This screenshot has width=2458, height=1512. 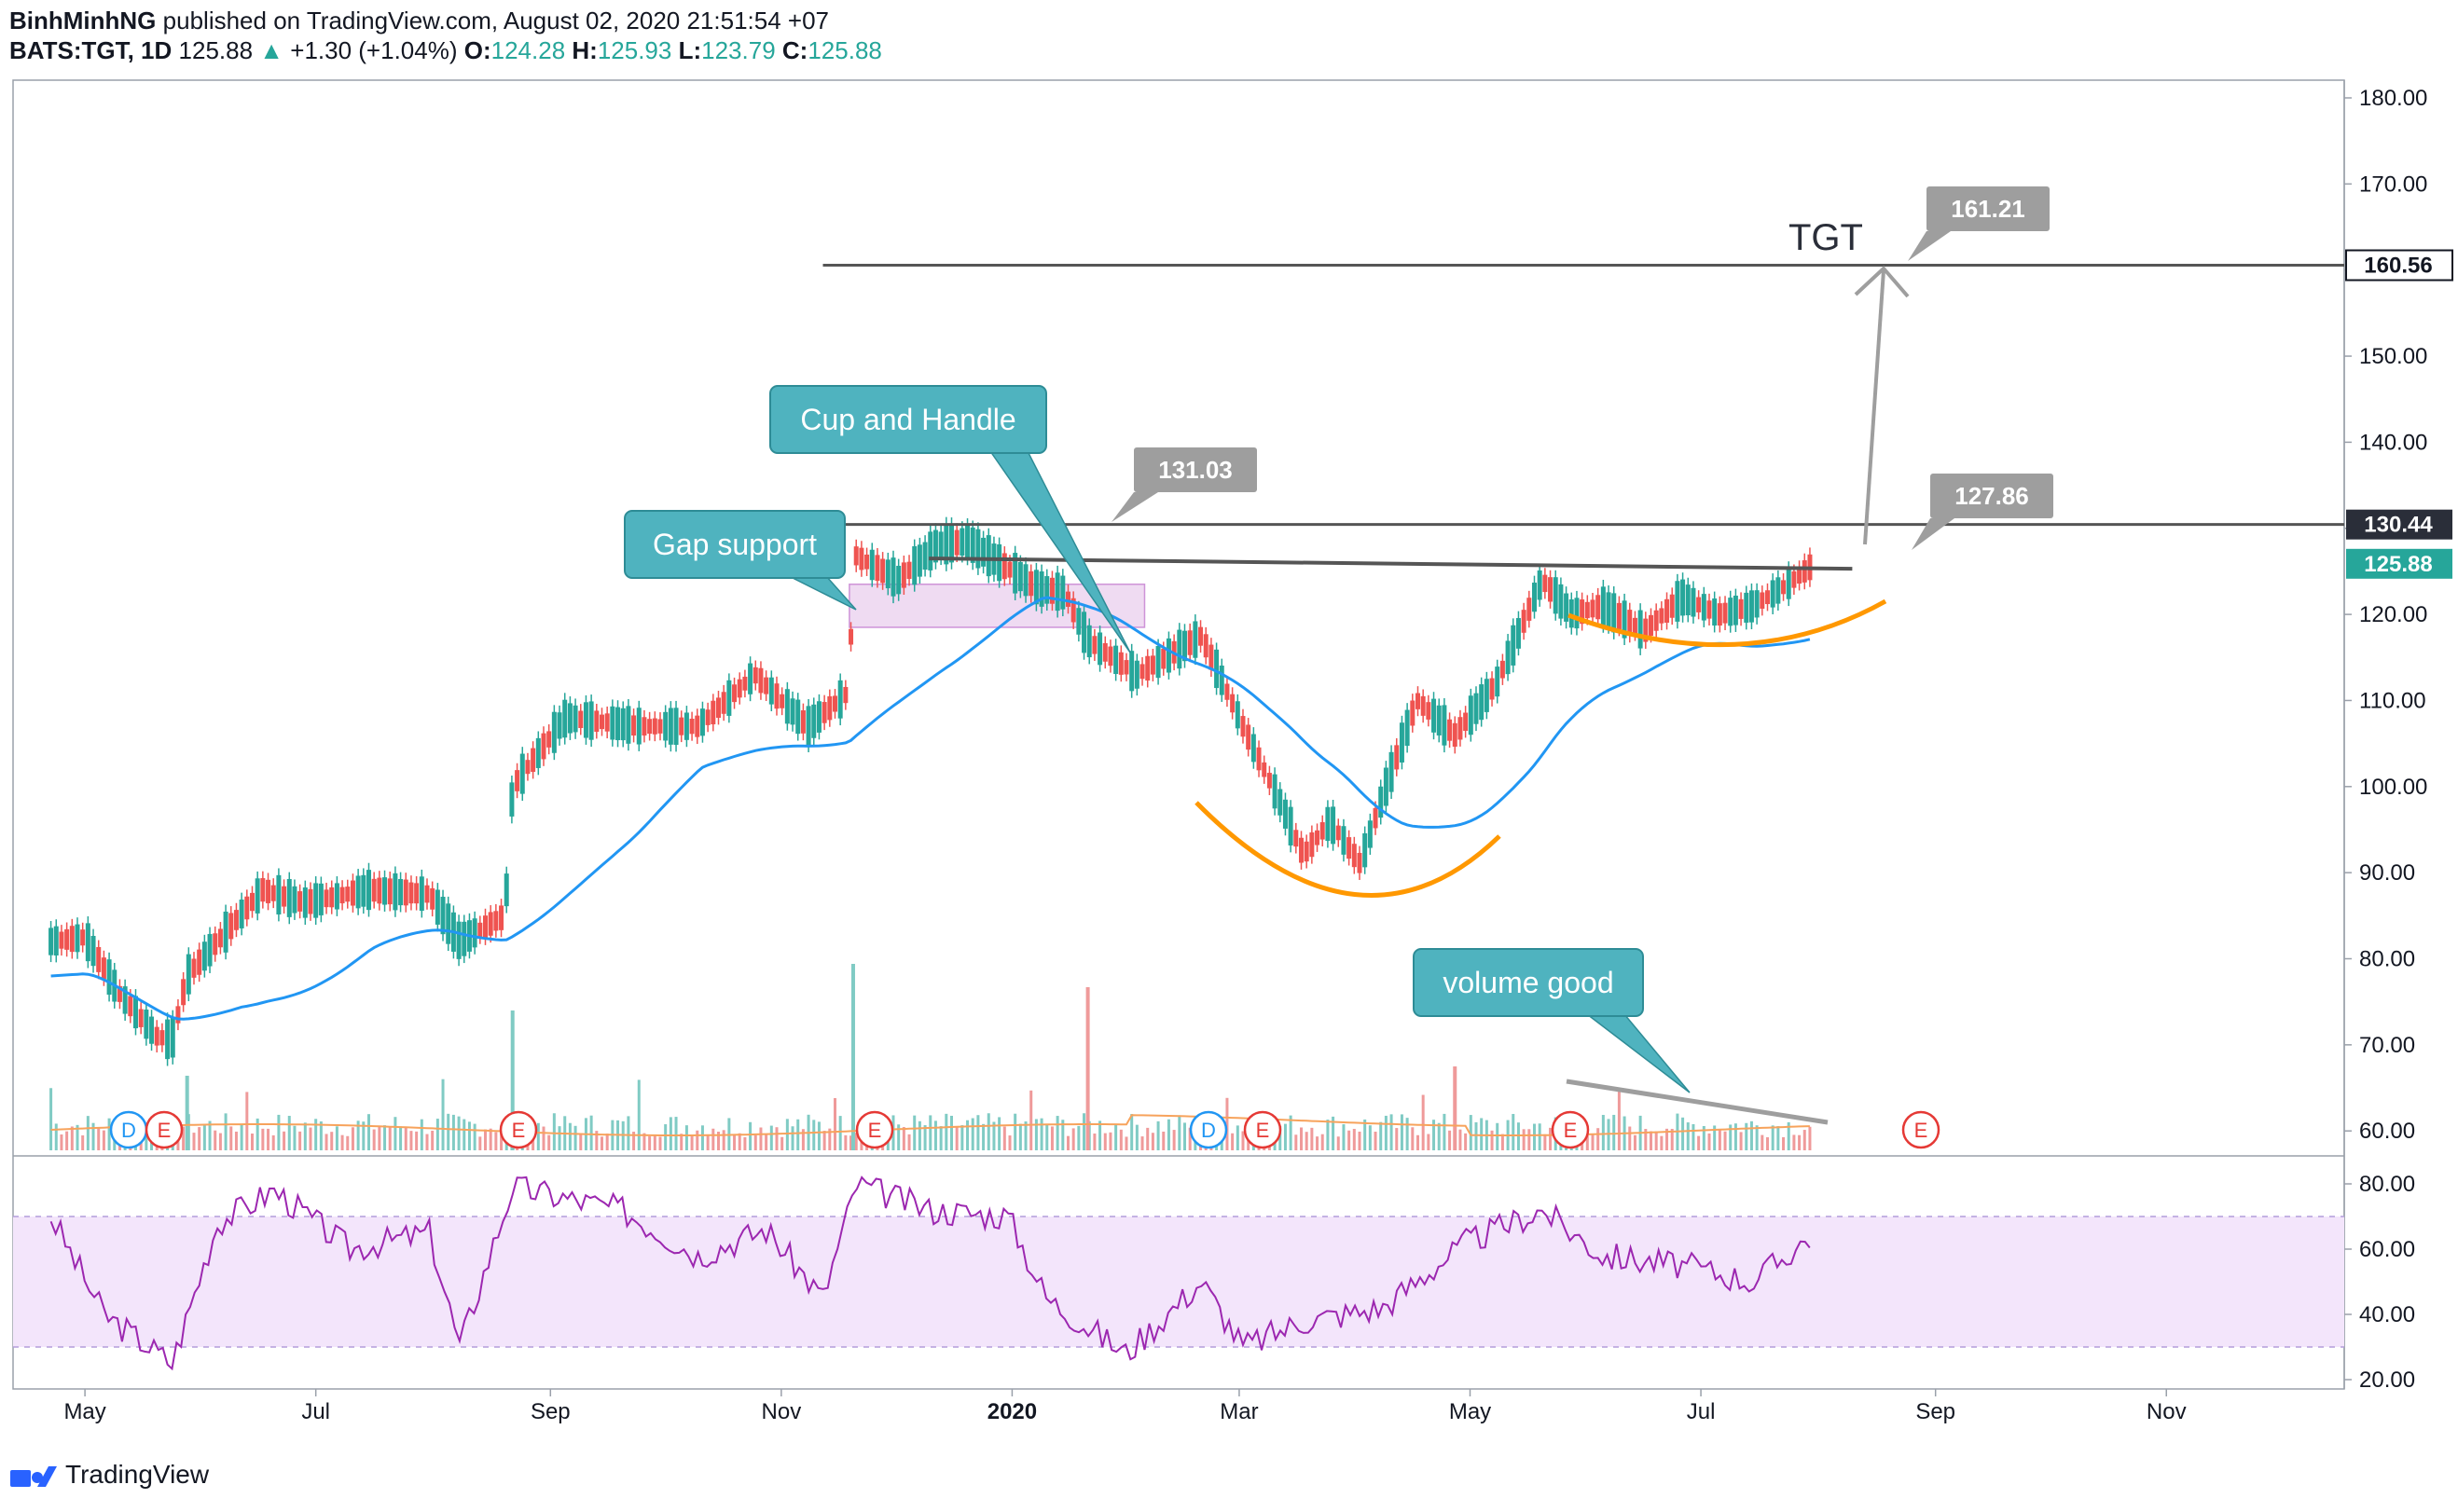 What do you see at coordinates (33, 1475) in the screenshot?
I see `tradingview-logo-icon` at bounding box center [33, 1475].